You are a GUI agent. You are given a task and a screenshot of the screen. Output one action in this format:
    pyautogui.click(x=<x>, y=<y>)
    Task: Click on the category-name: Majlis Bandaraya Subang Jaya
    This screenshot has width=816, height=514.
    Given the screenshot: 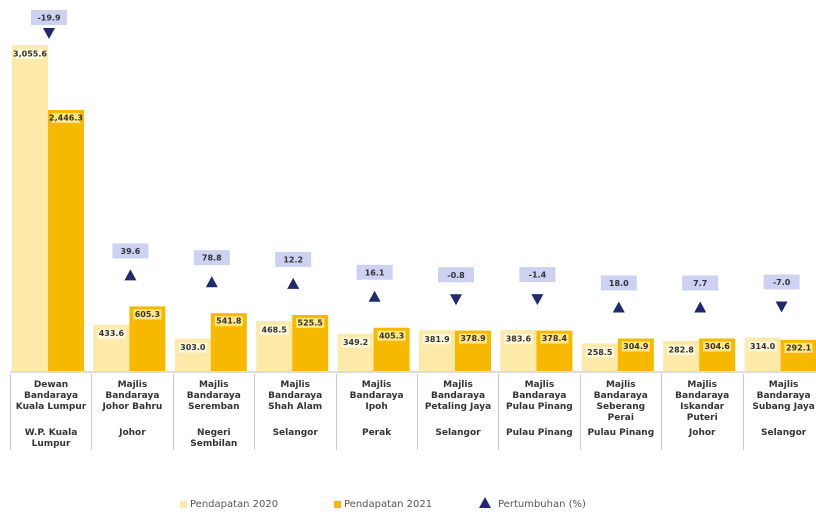 What is the action you would take?
    pyautogui.click(x=783, y=396)
    